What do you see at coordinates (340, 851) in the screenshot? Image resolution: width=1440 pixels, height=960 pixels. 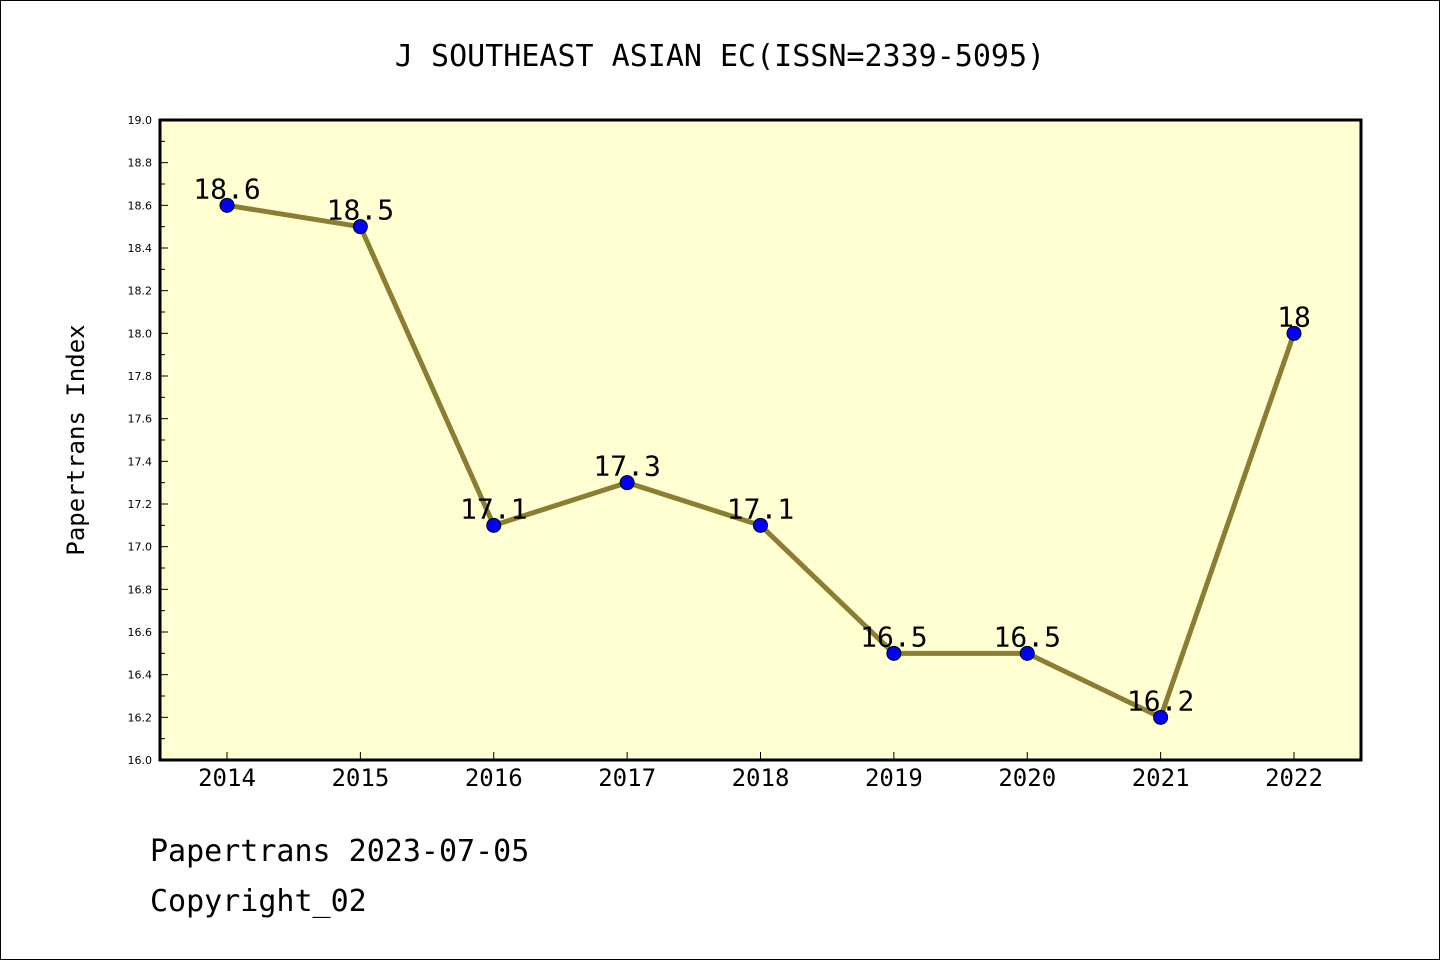 I see `footer-date: Papertrans 2023-07-05` at bounding box center [340, 851].